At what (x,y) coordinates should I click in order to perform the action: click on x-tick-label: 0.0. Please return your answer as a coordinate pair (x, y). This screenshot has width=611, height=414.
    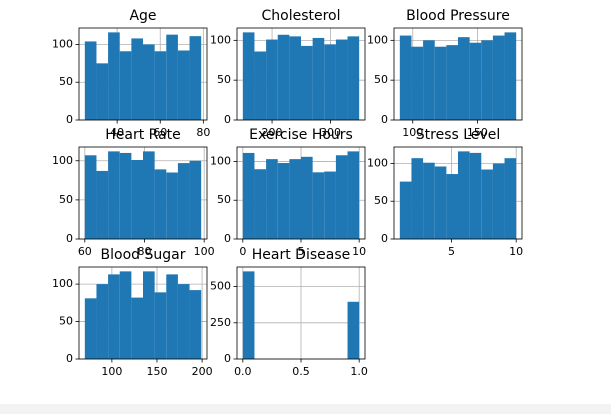
    Looking at the image, I should click on (243, 371).